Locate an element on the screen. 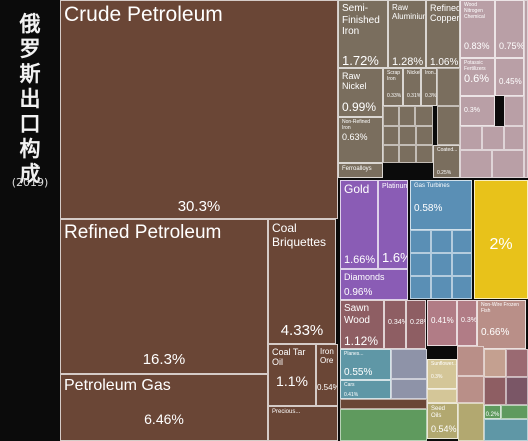 Image resolution: width=528 pixels, height=441 pixels. tile-cars-34: Cars 0.41% is located at coordinates (365, 389).